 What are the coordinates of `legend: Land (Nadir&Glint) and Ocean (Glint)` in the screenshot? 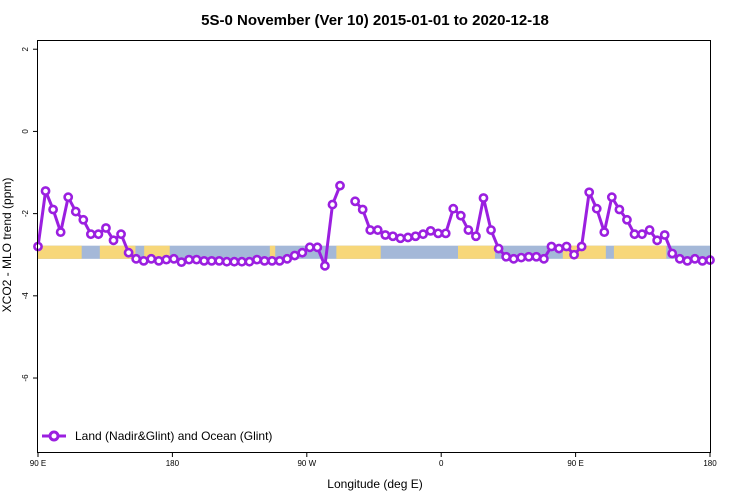 It's located at (157, 436).